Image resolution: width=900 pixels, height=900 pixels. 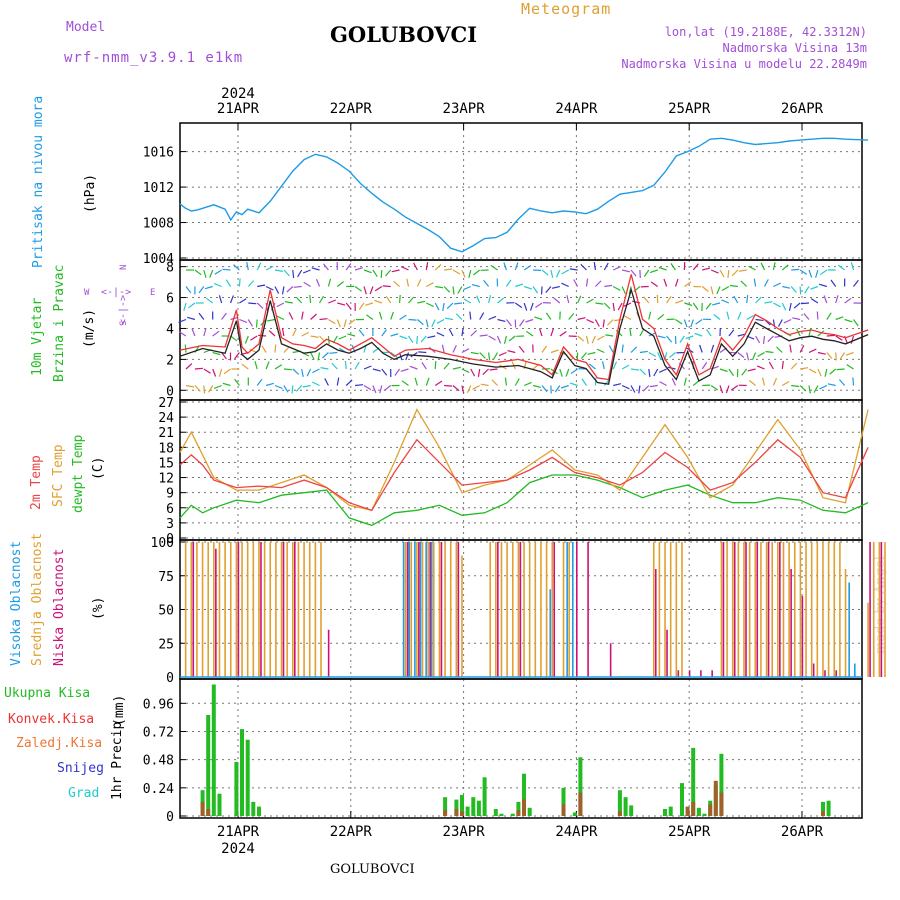 I want to click on y-tick-label: 75, so click(x=166, y=577).